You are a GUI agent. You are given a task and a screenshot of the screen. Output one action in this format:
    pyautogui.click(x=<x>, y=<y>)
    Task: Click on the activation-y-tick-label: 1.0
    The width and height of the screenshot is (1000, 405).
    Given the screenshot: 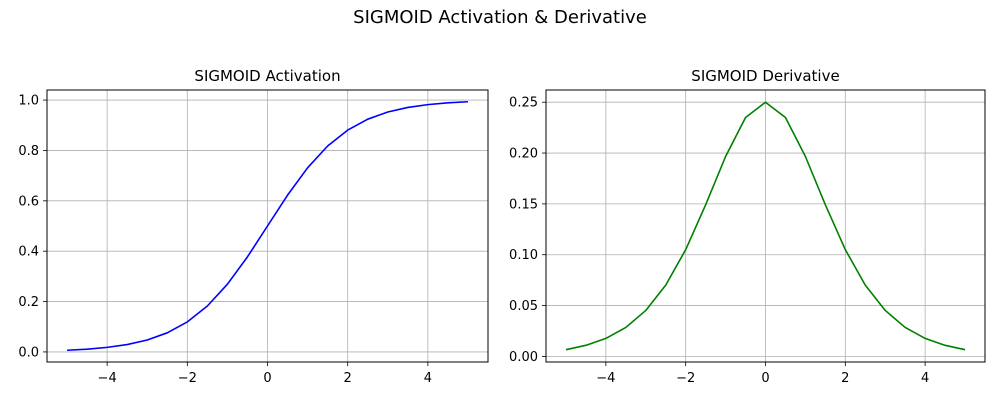 What is the action you would take?
    pyautogui.click(x=28, y=101)
    